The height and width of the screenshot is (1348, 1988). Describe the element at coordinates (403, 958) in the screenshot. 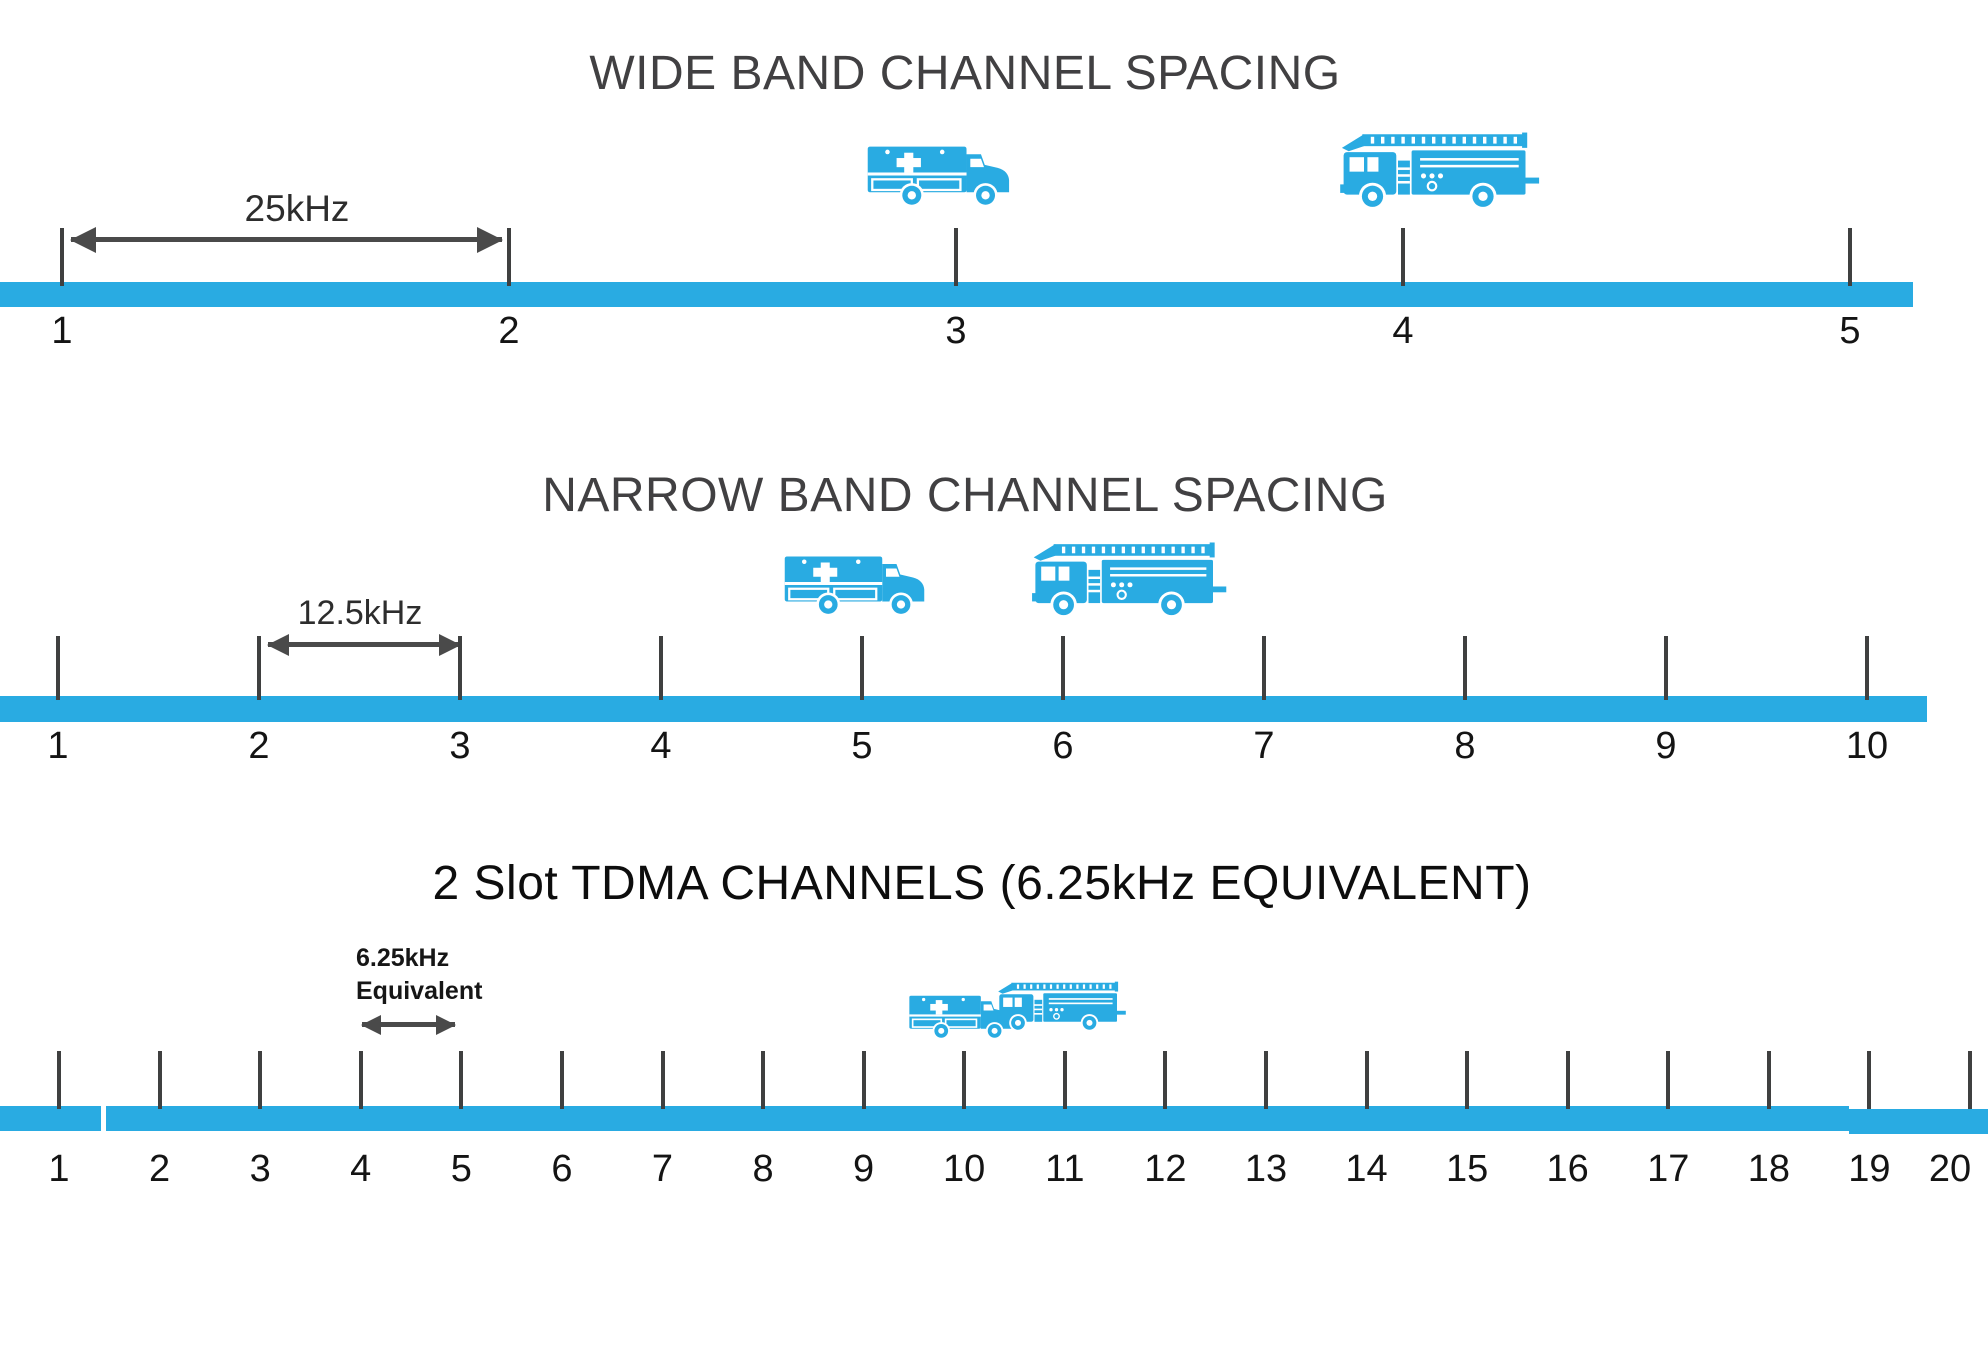

I see `spacing-label-line1: 6.25kHz` at that location.